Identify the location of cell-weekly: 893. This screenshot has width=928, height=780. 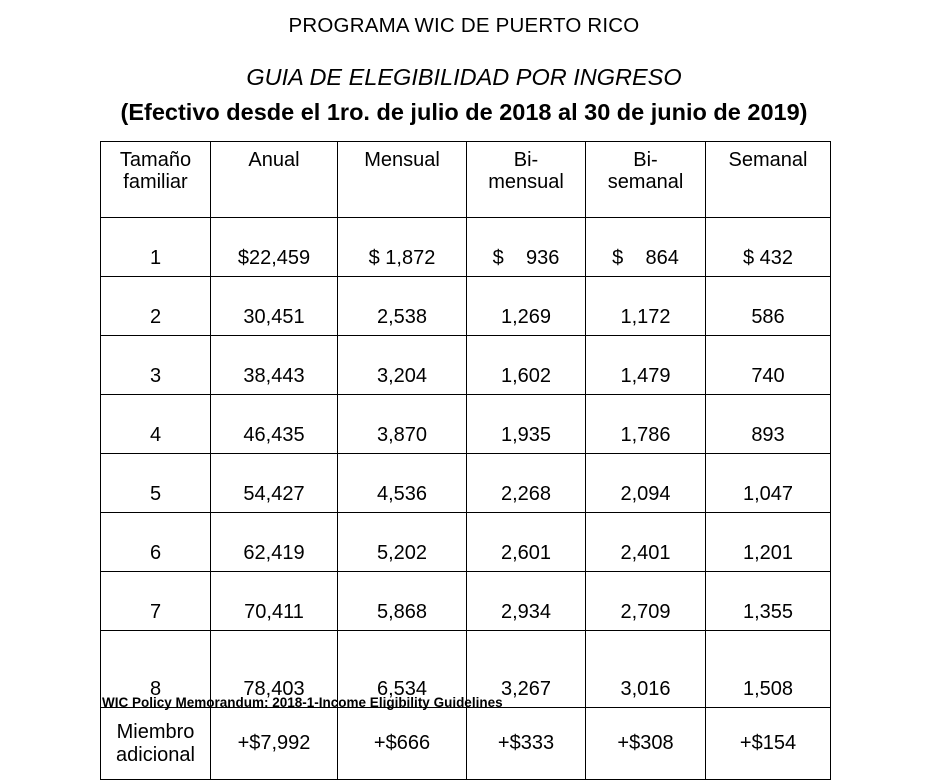
(768, 424).